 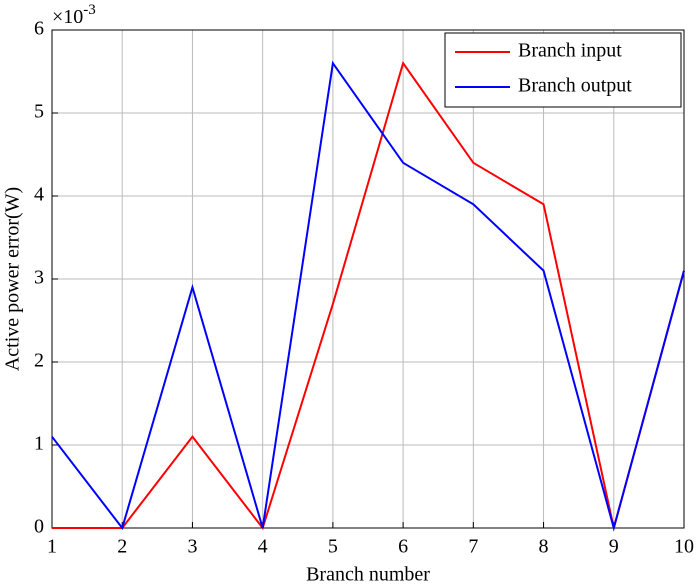 I want to click on x-tick-label: 7, so click(x=473, y=547).